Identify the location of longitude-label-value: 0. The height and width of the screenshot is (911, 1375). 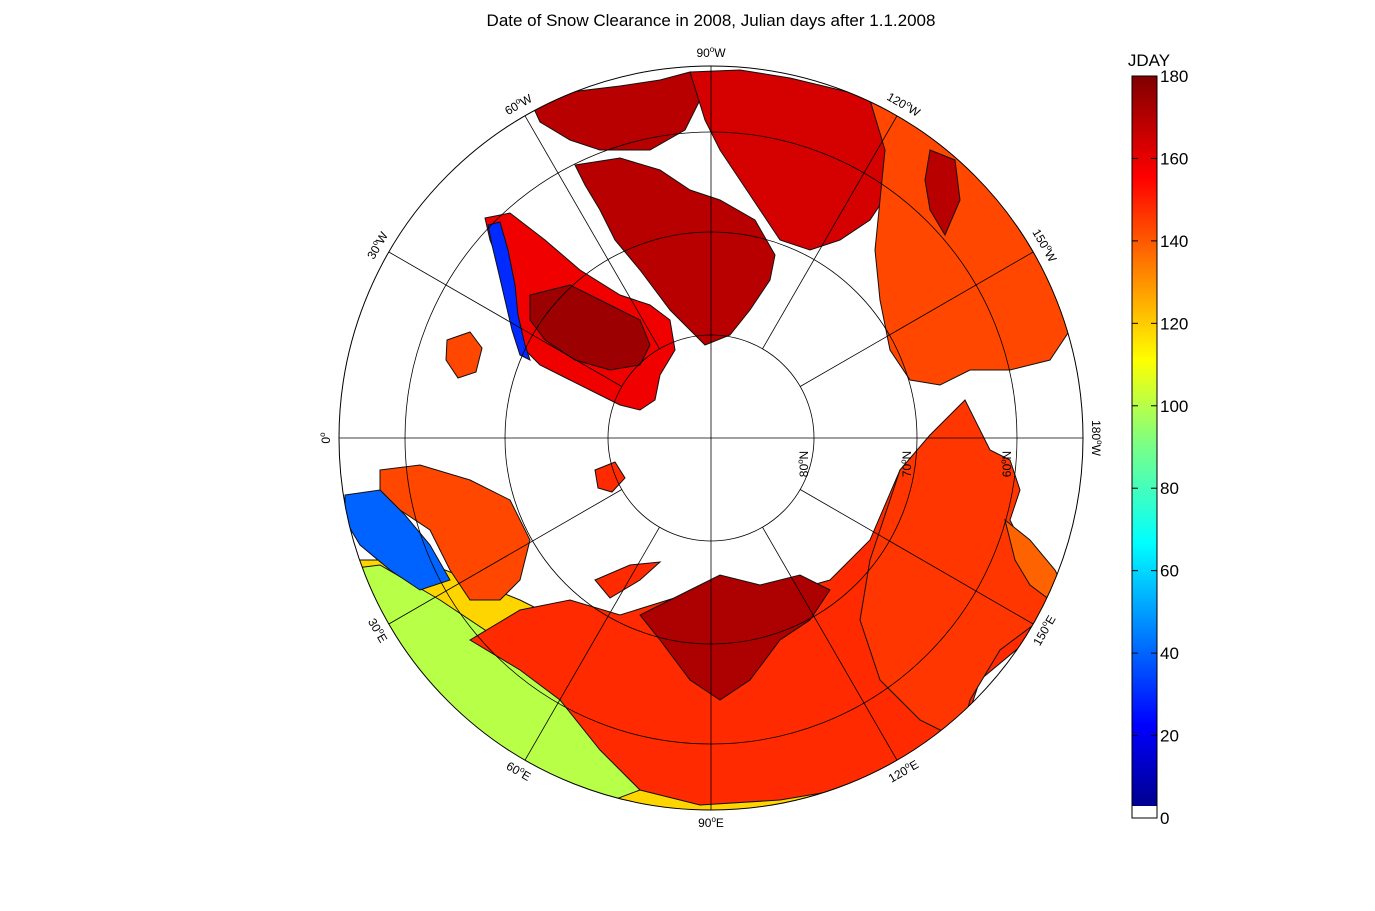
(326, 440).